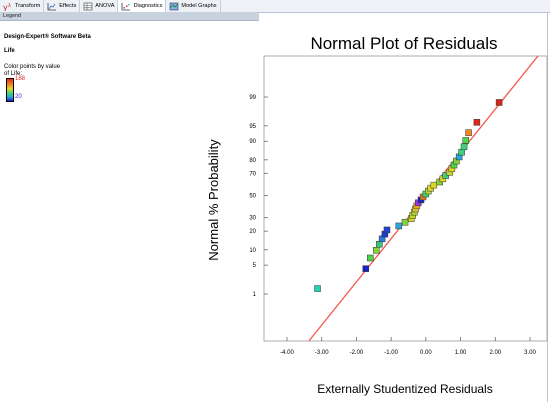  Describe the element at coordinates (252, 174) in the screenshot. I see `y-tick-label: 70` at that location.